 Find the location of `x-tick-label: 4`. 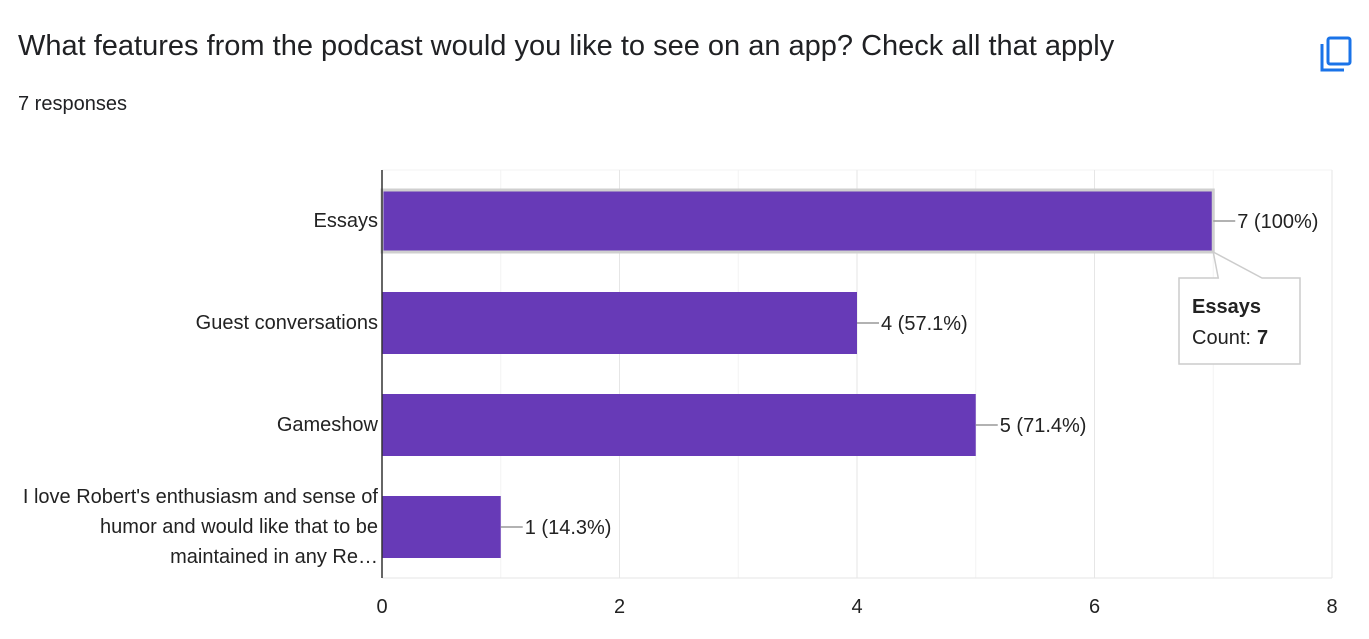

x-tick-label: 4 is located at coordinates (856, 607).